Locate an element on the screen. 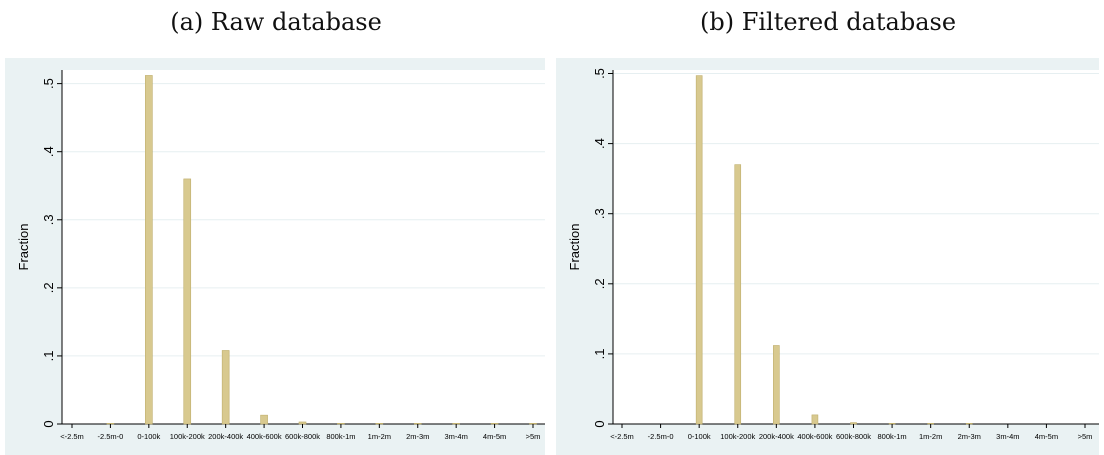  chart-caption-filtered: (b) Filtered database is located at coordinates (828, 22).